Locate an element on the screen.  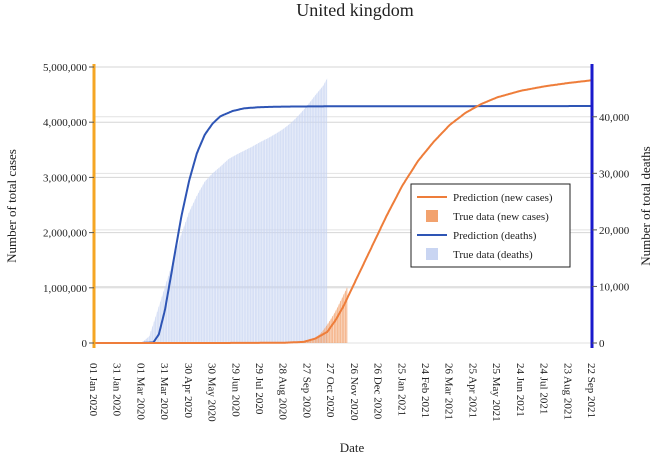
legend-label: Prediction (deaths) is located at coordinates (495, 236).